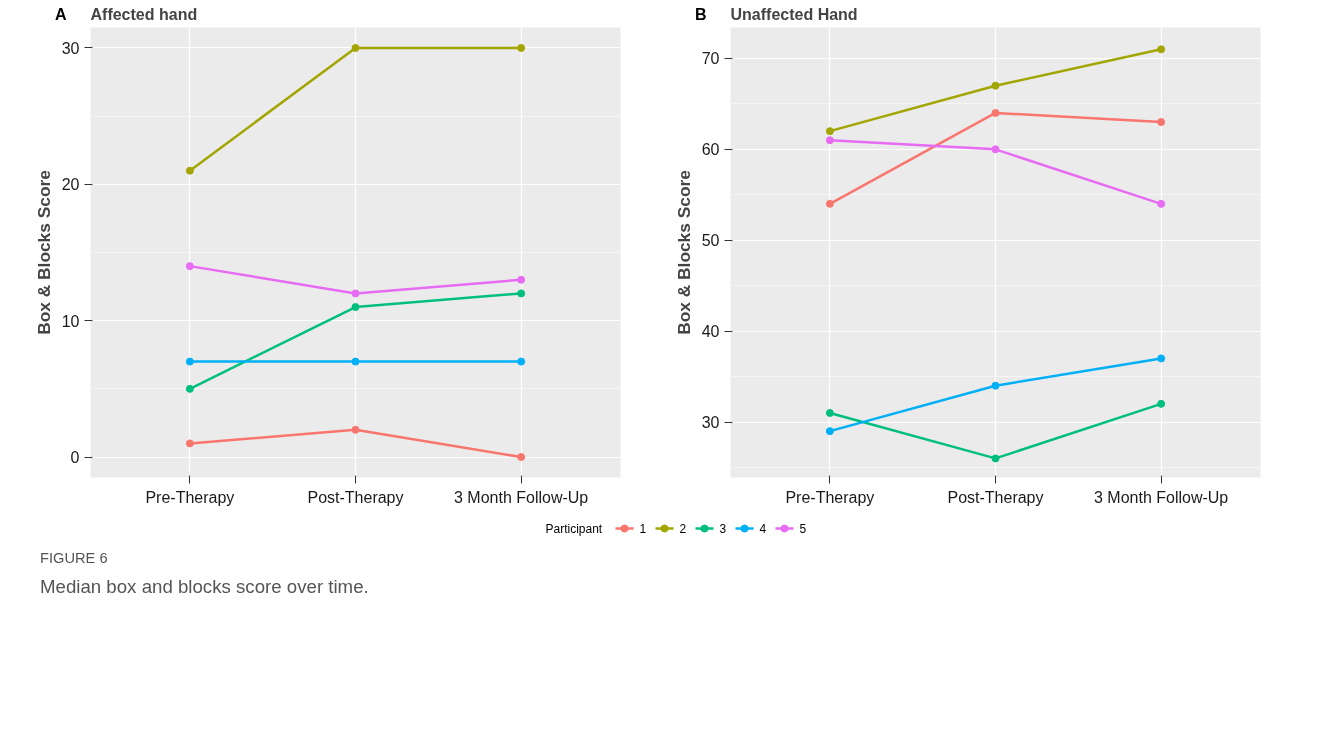  I want to click on text: A, so click(61, 15).